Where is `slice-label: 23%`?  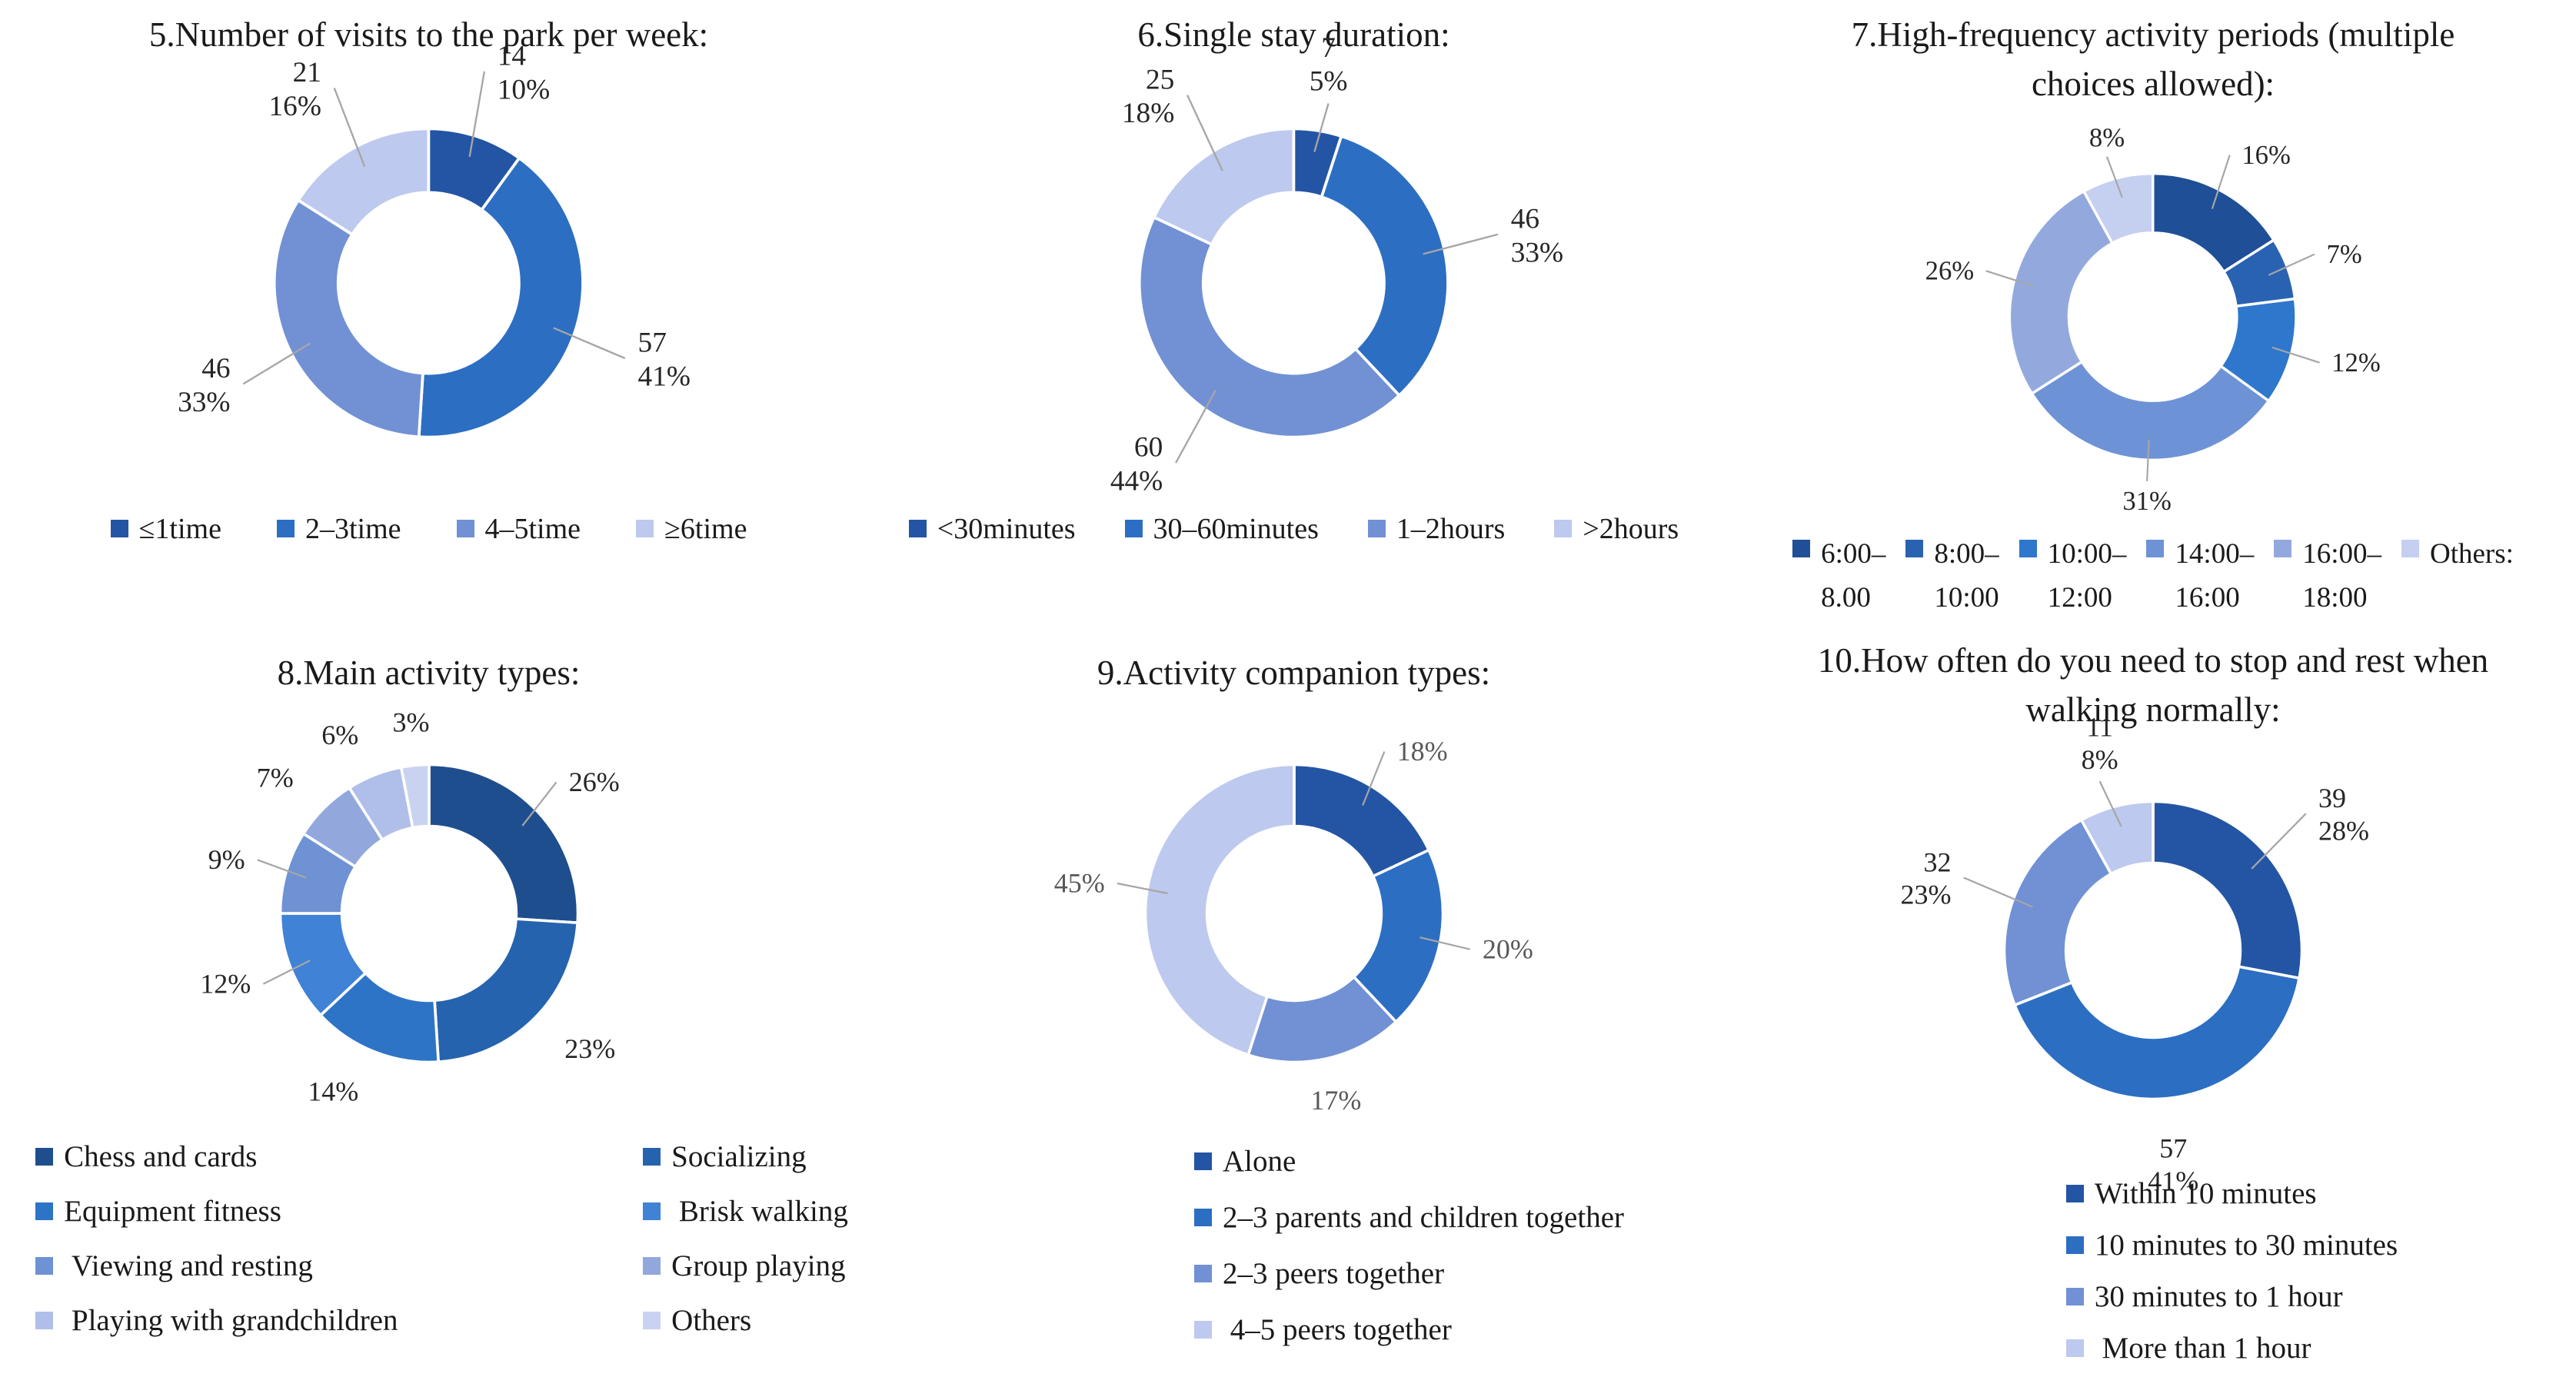
slice-label: 23% is located at coordinates (589, 1048).